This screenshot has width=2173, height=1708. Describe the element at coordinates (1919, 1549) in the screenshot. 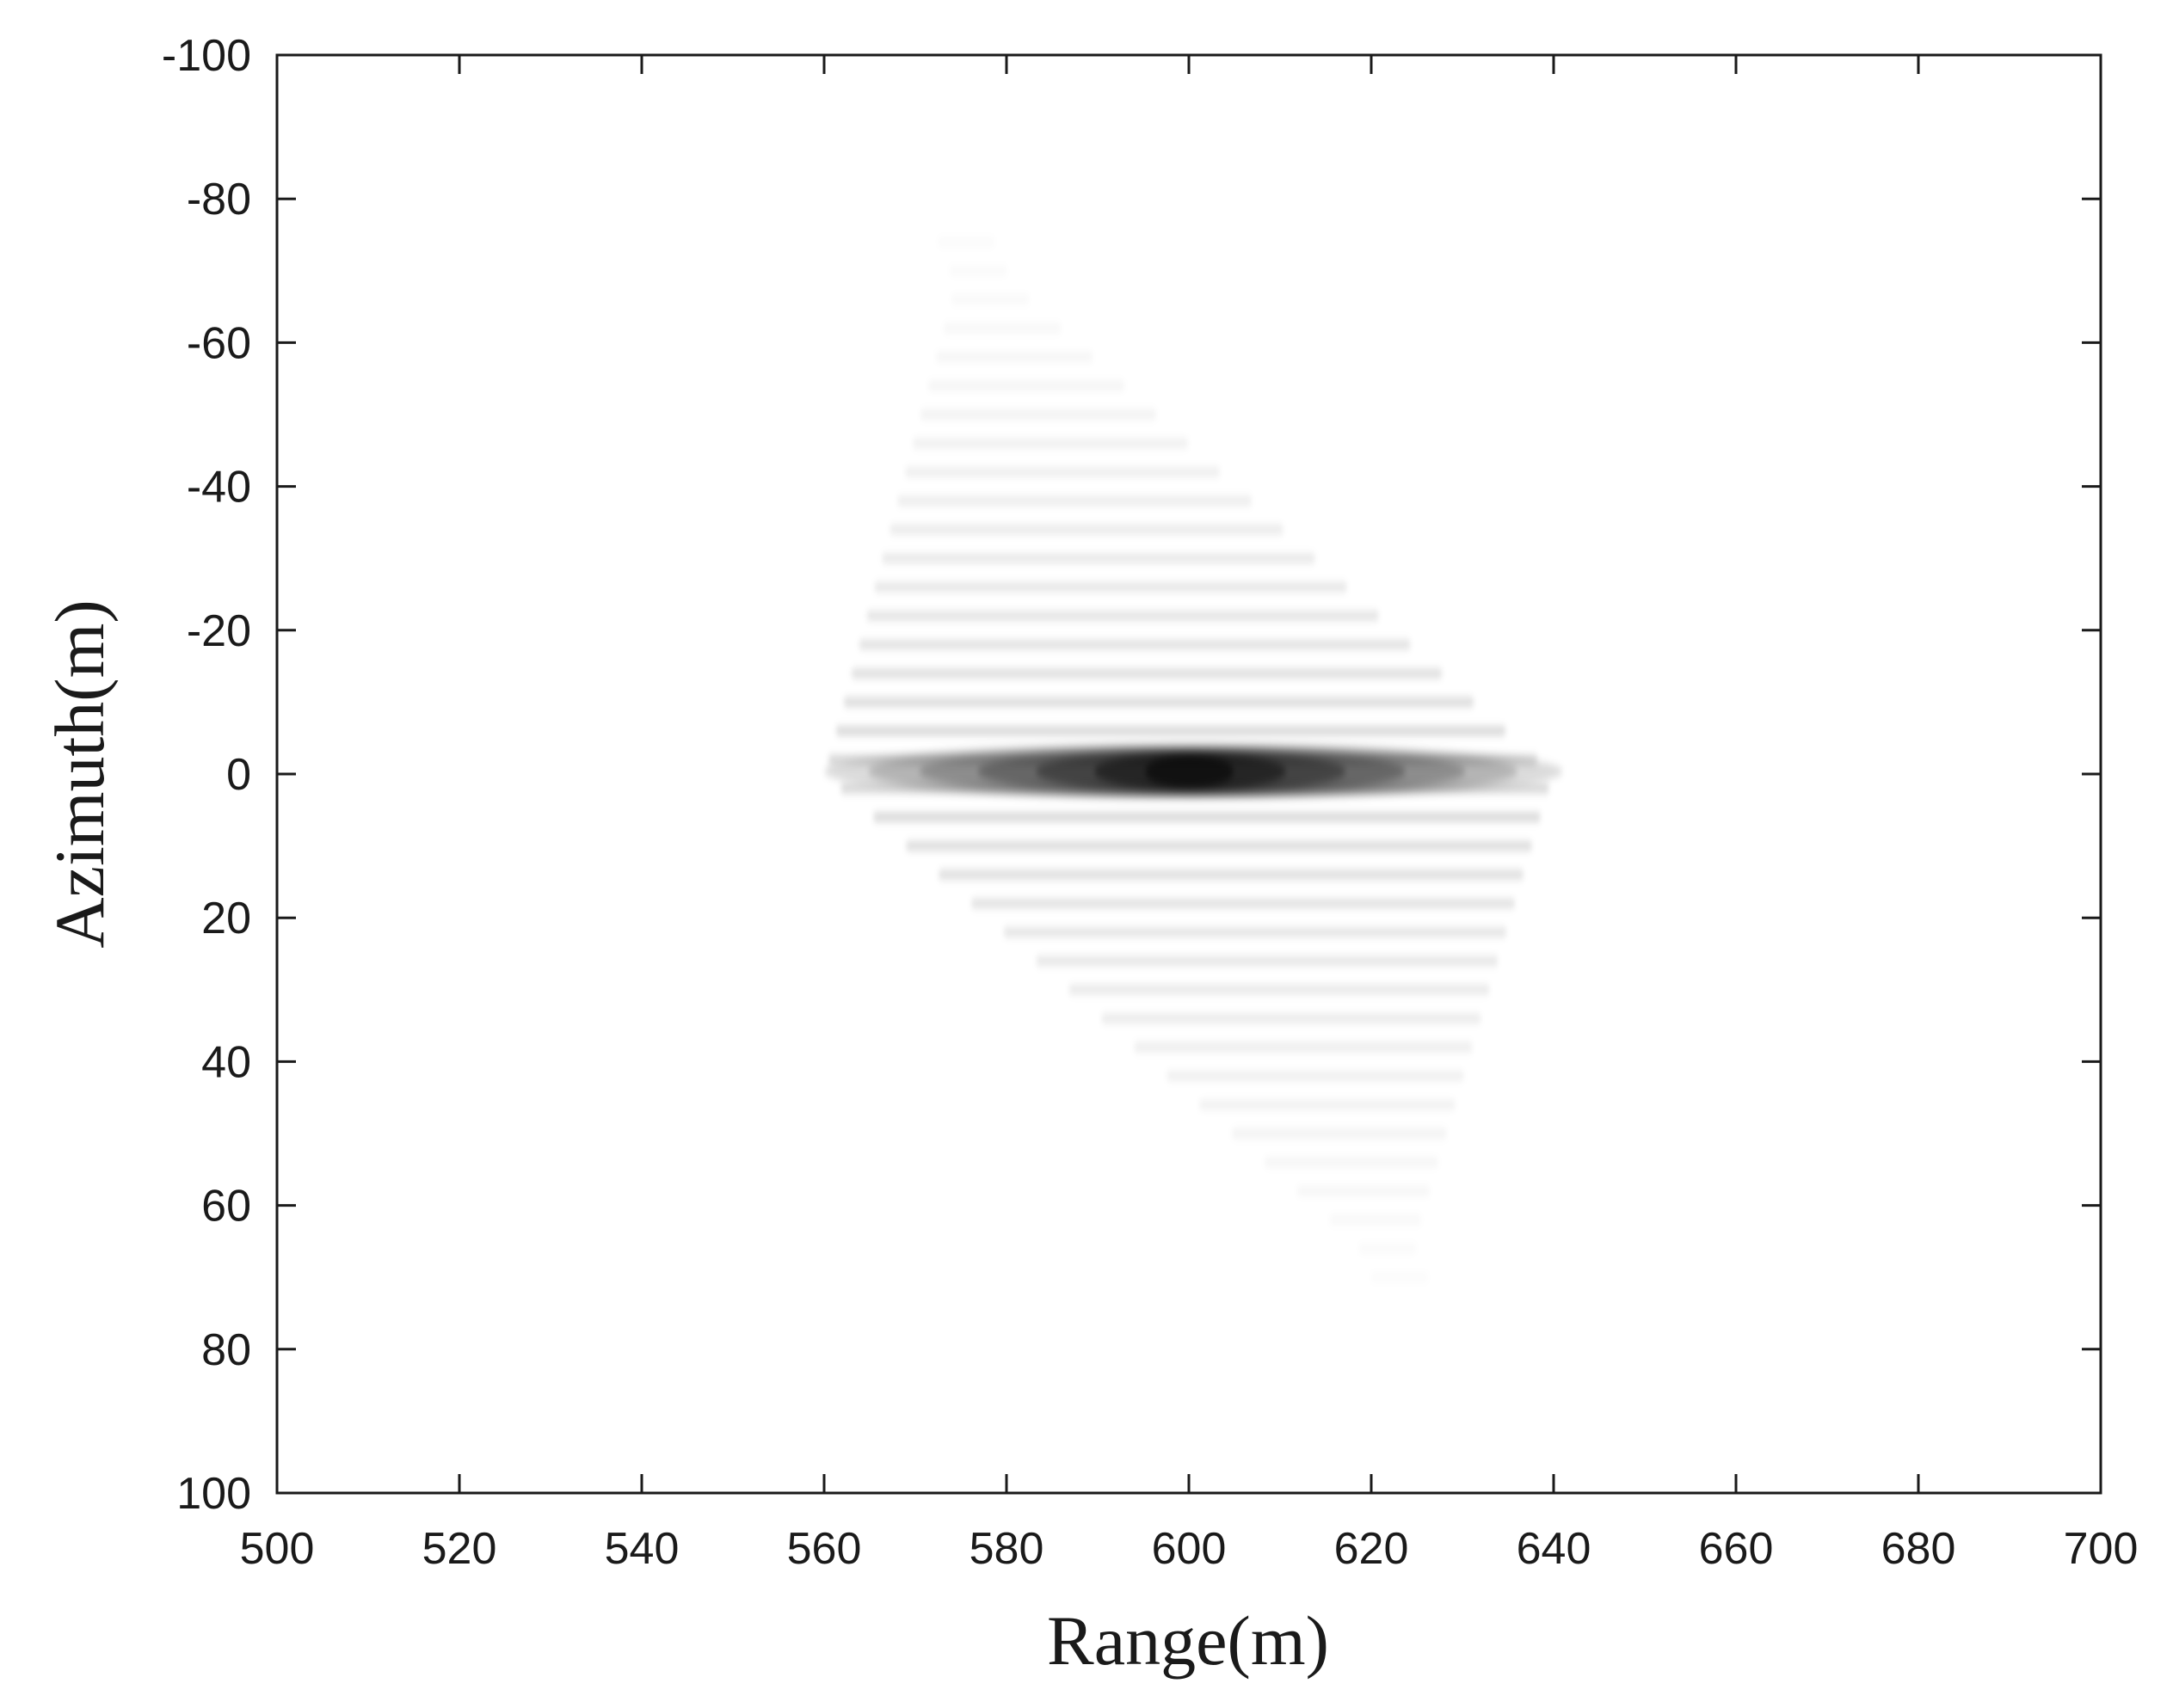

I see `x-tick-label: 680` at that location.